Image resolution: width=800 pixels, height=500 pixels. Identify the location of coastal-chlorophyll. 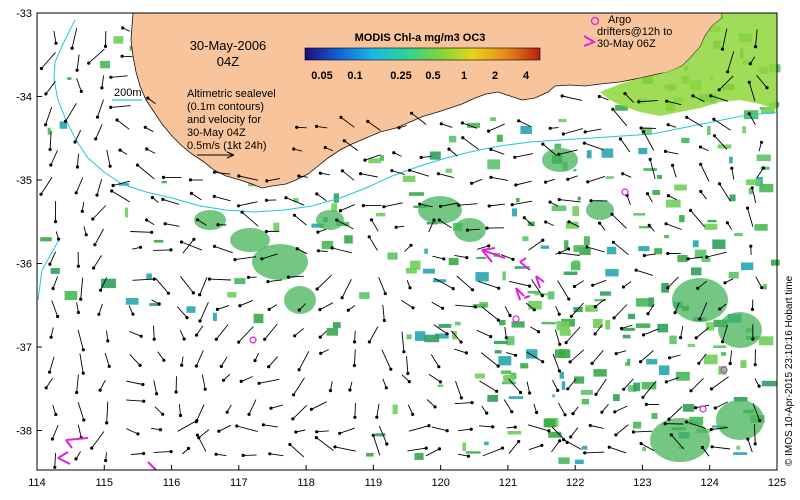
(688, 64).